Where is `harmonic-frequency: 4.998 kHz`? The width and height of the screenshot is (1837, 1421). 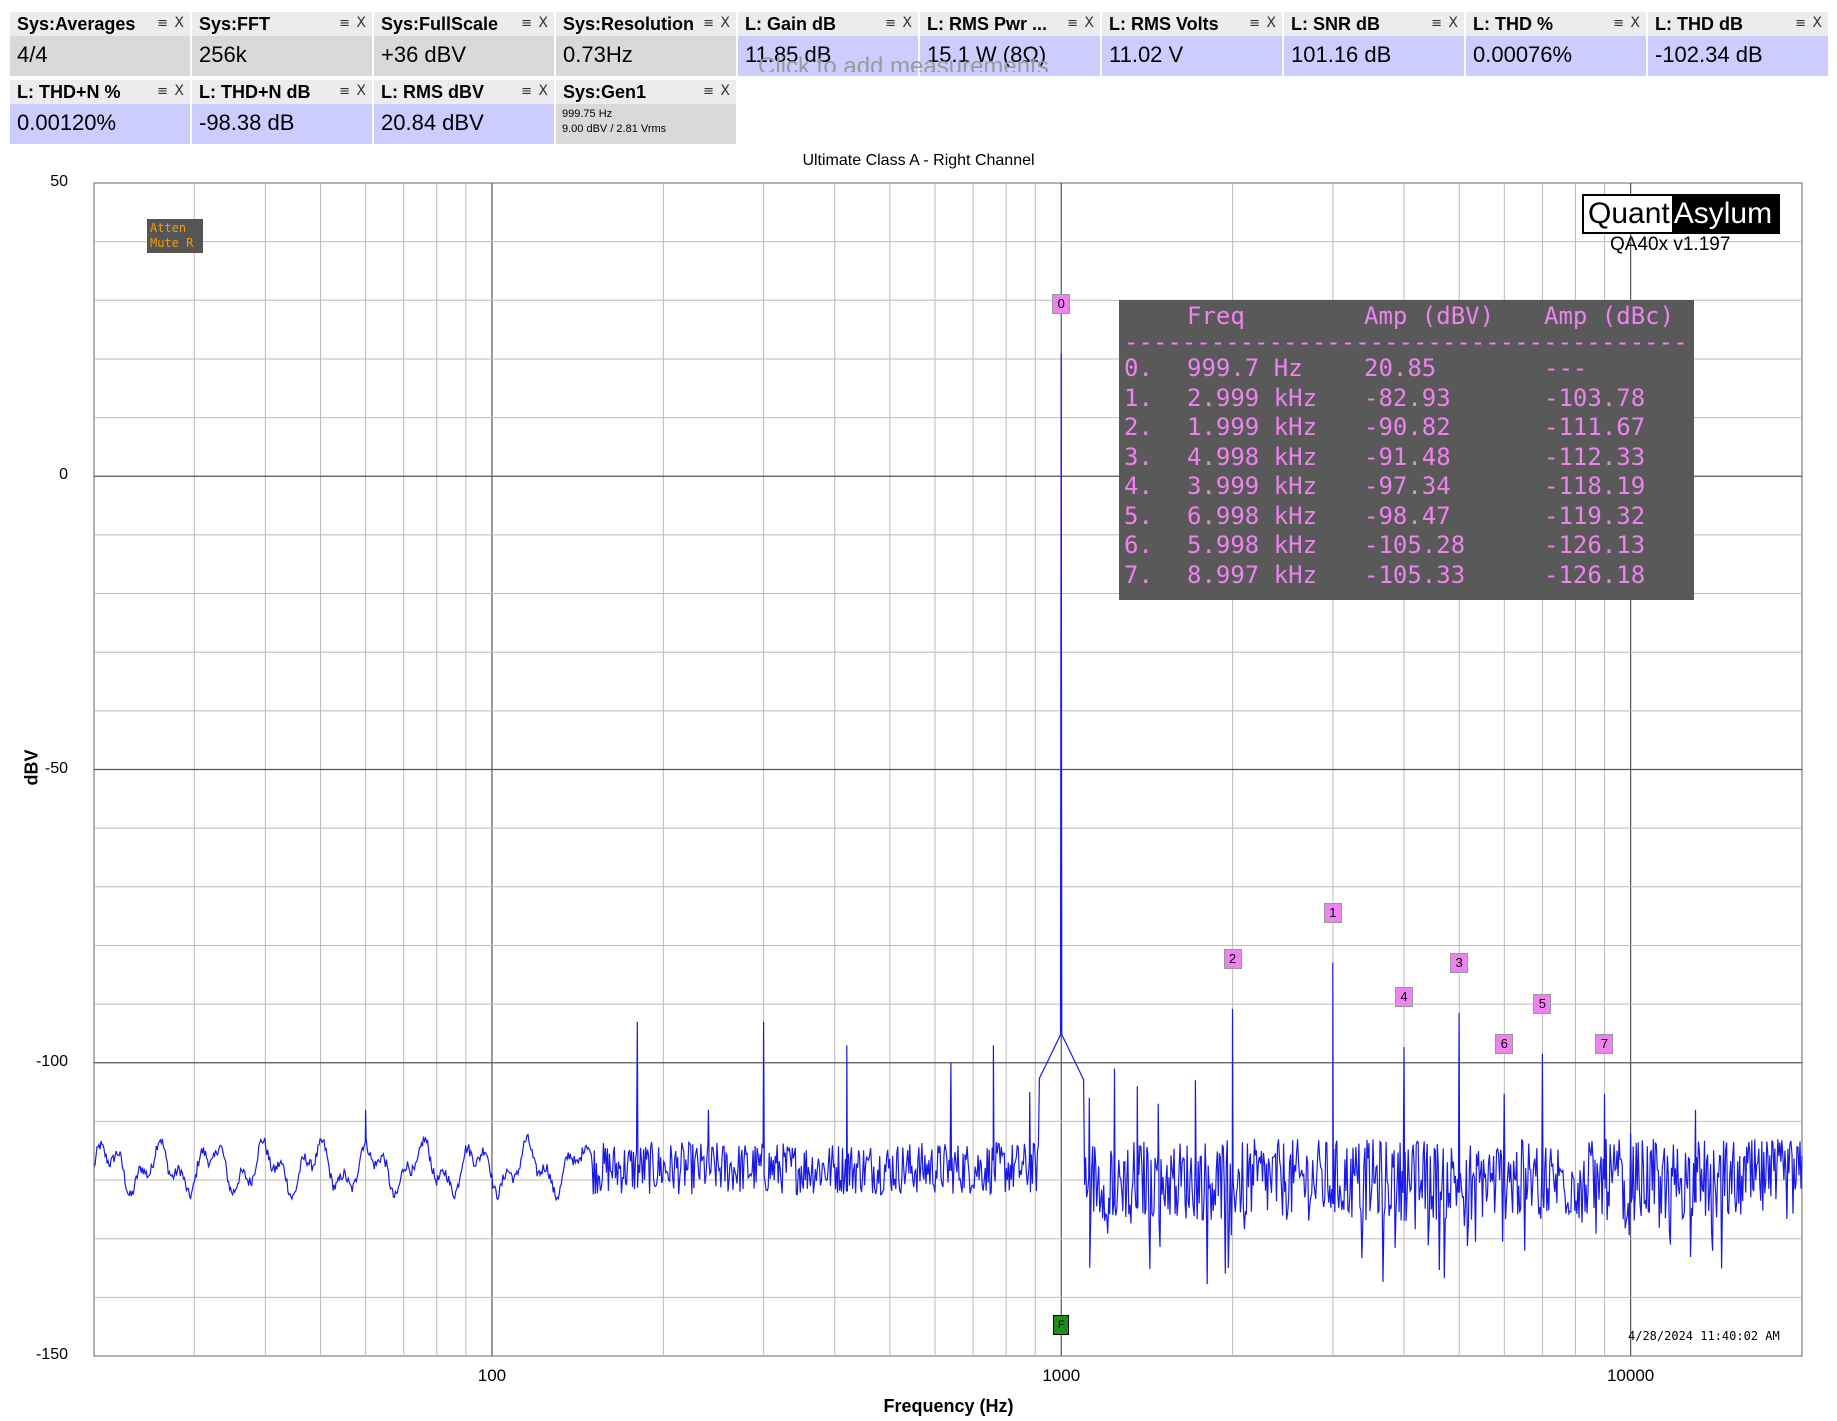
harmonic-frequency: 4.998 kHz is located at coordinates (1252, 456).